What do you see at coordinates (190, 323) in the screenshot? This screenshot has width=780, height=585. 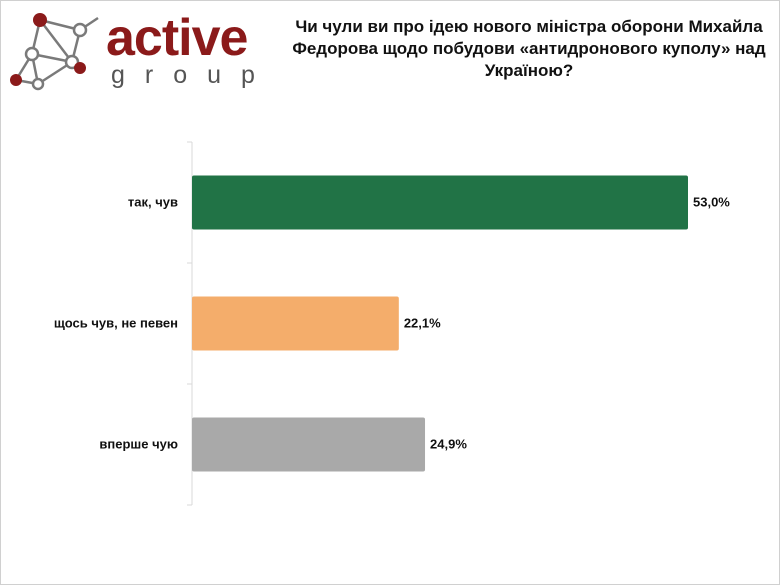 I see `category-axis` at bounding box center [190, 323].